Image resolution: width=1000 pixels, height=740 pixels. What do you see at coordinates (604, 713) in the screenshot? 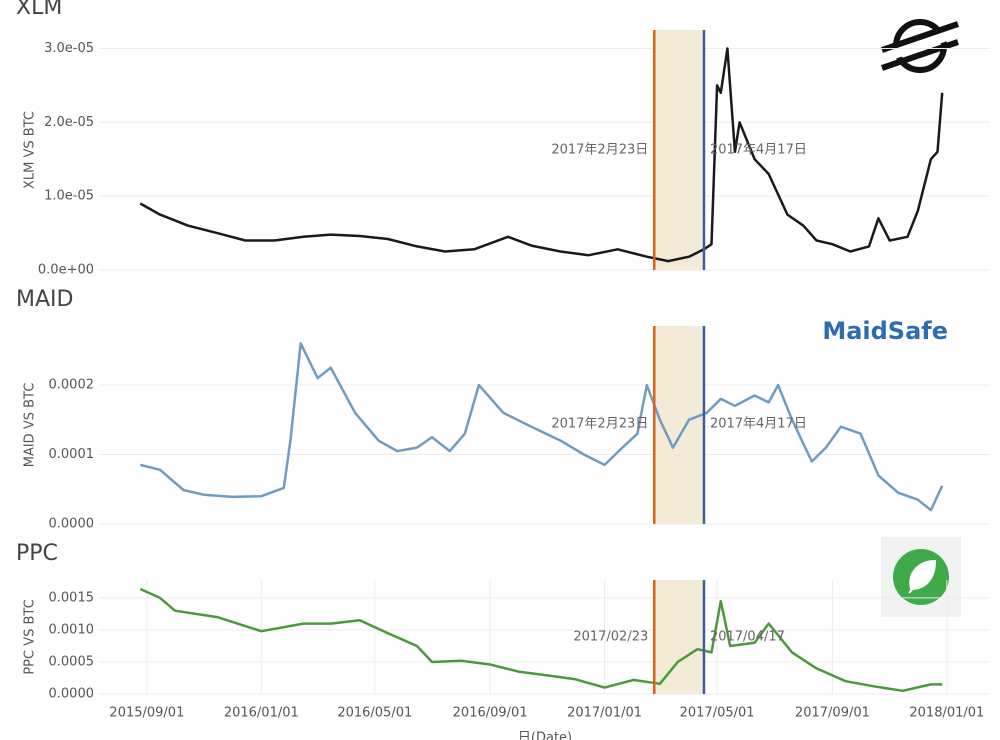
I see `x-tick-label: 2017/01/01` at bounding box center [604, 713].